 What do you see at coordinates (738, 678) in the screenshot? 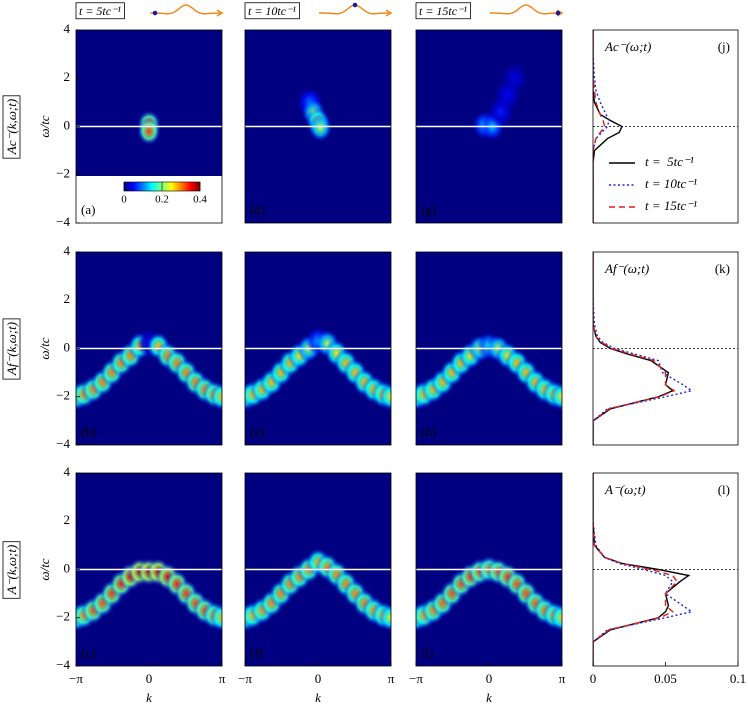
I see `x-tick-label: 0.1` at bounding box center [738, 678].